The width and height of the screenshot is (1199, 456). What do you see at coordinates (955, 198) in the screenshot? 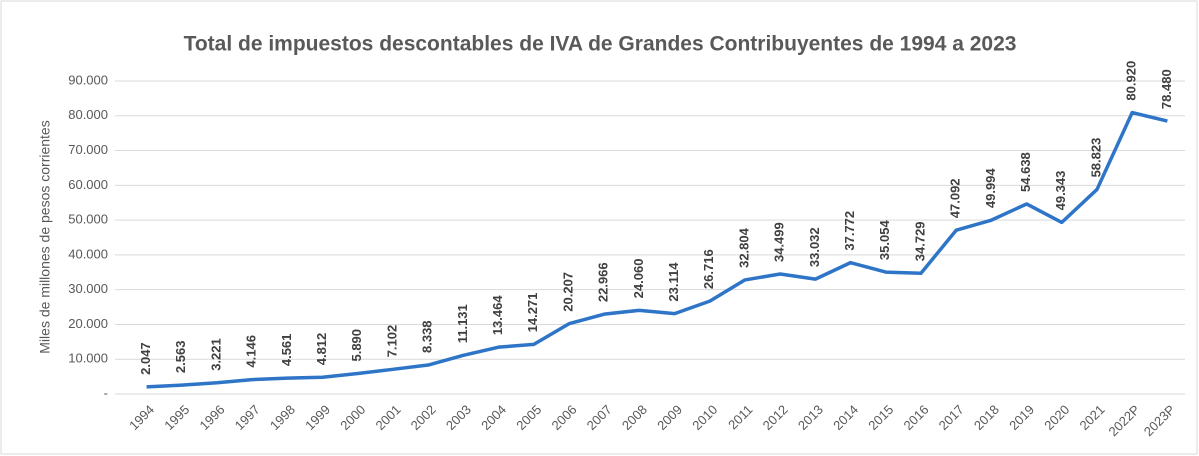
I see `data-label: 47.092` at bounding box center [955, 198].